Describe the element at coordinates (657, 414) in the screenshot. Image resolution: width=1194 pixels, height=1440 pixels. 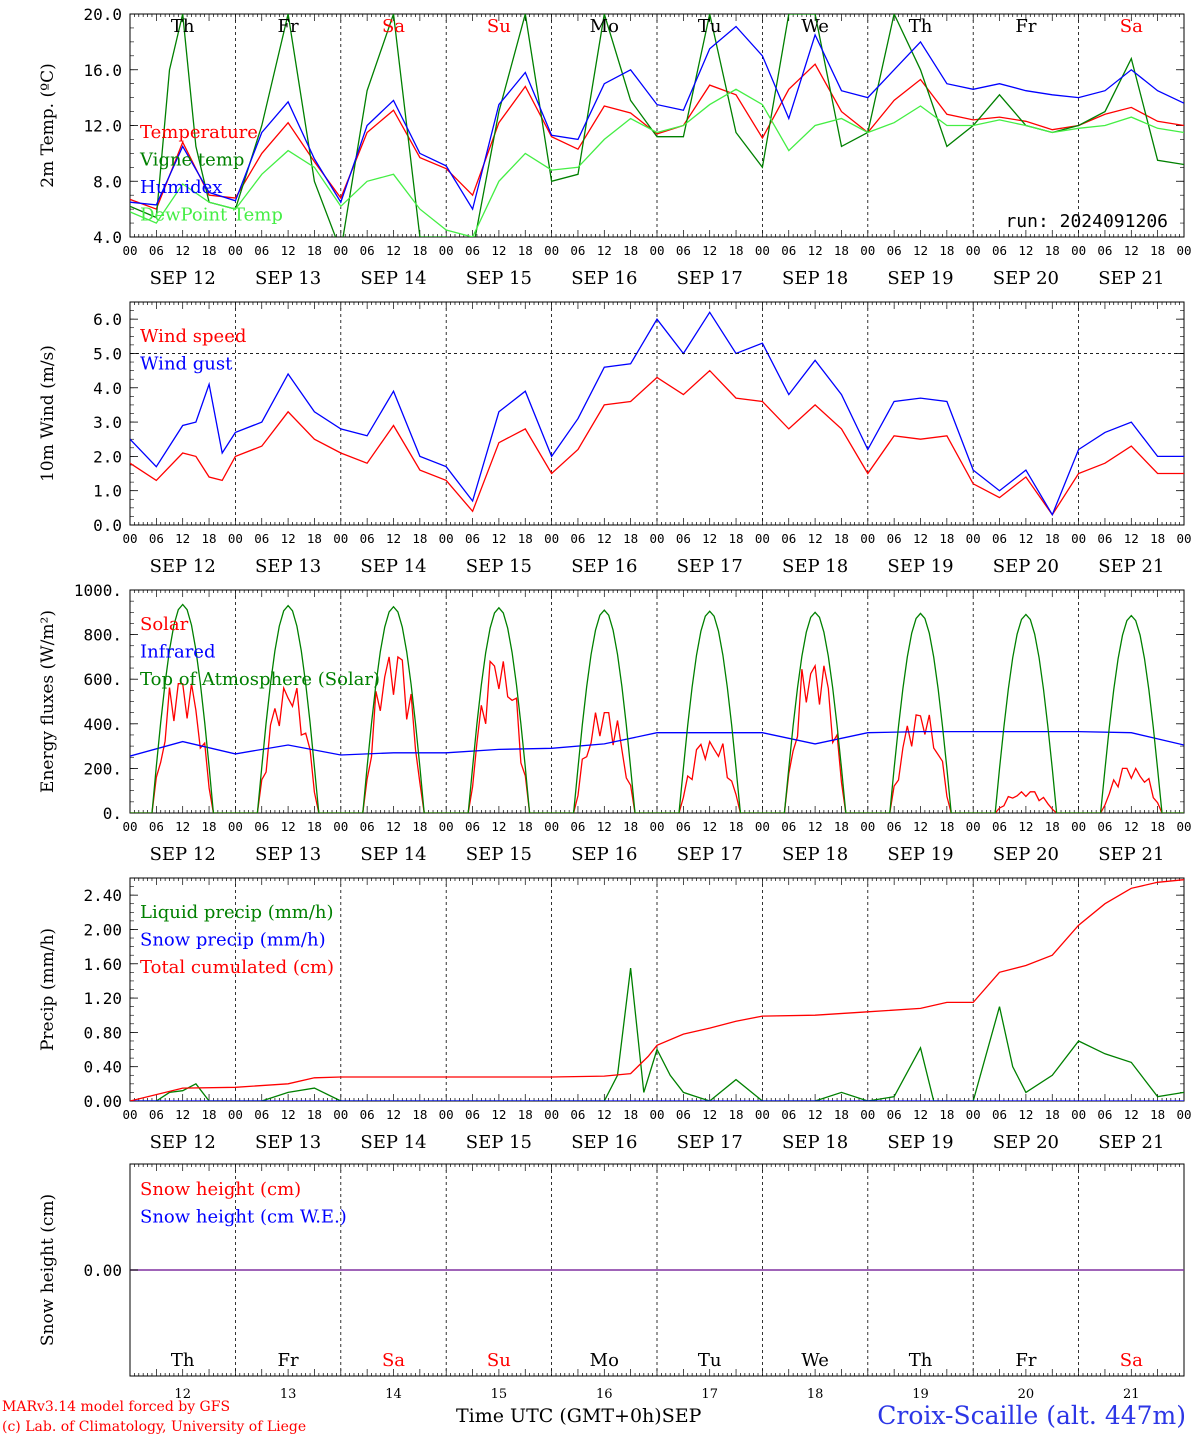
I see `series-blue-line` at that location.